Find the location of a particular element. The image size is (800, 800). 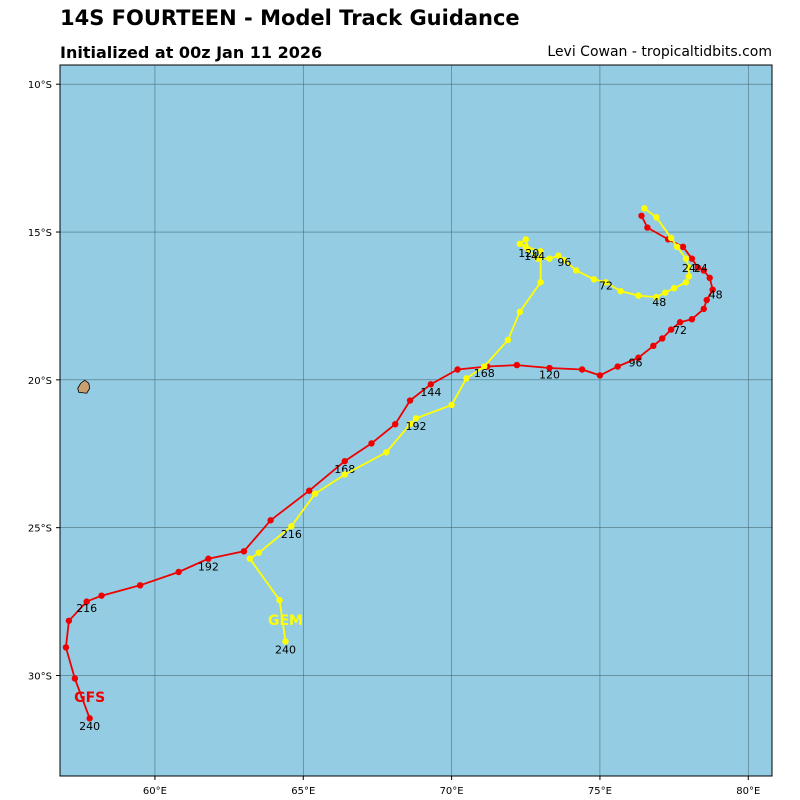

gfs-hour-label: 168 is located at coordinates (344, 469).